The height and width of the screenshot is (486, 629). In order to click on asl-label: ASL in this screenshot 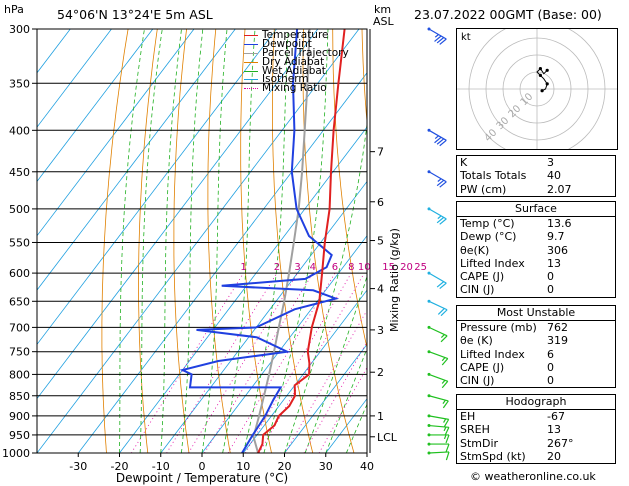, I will do `click(384, 21)`.